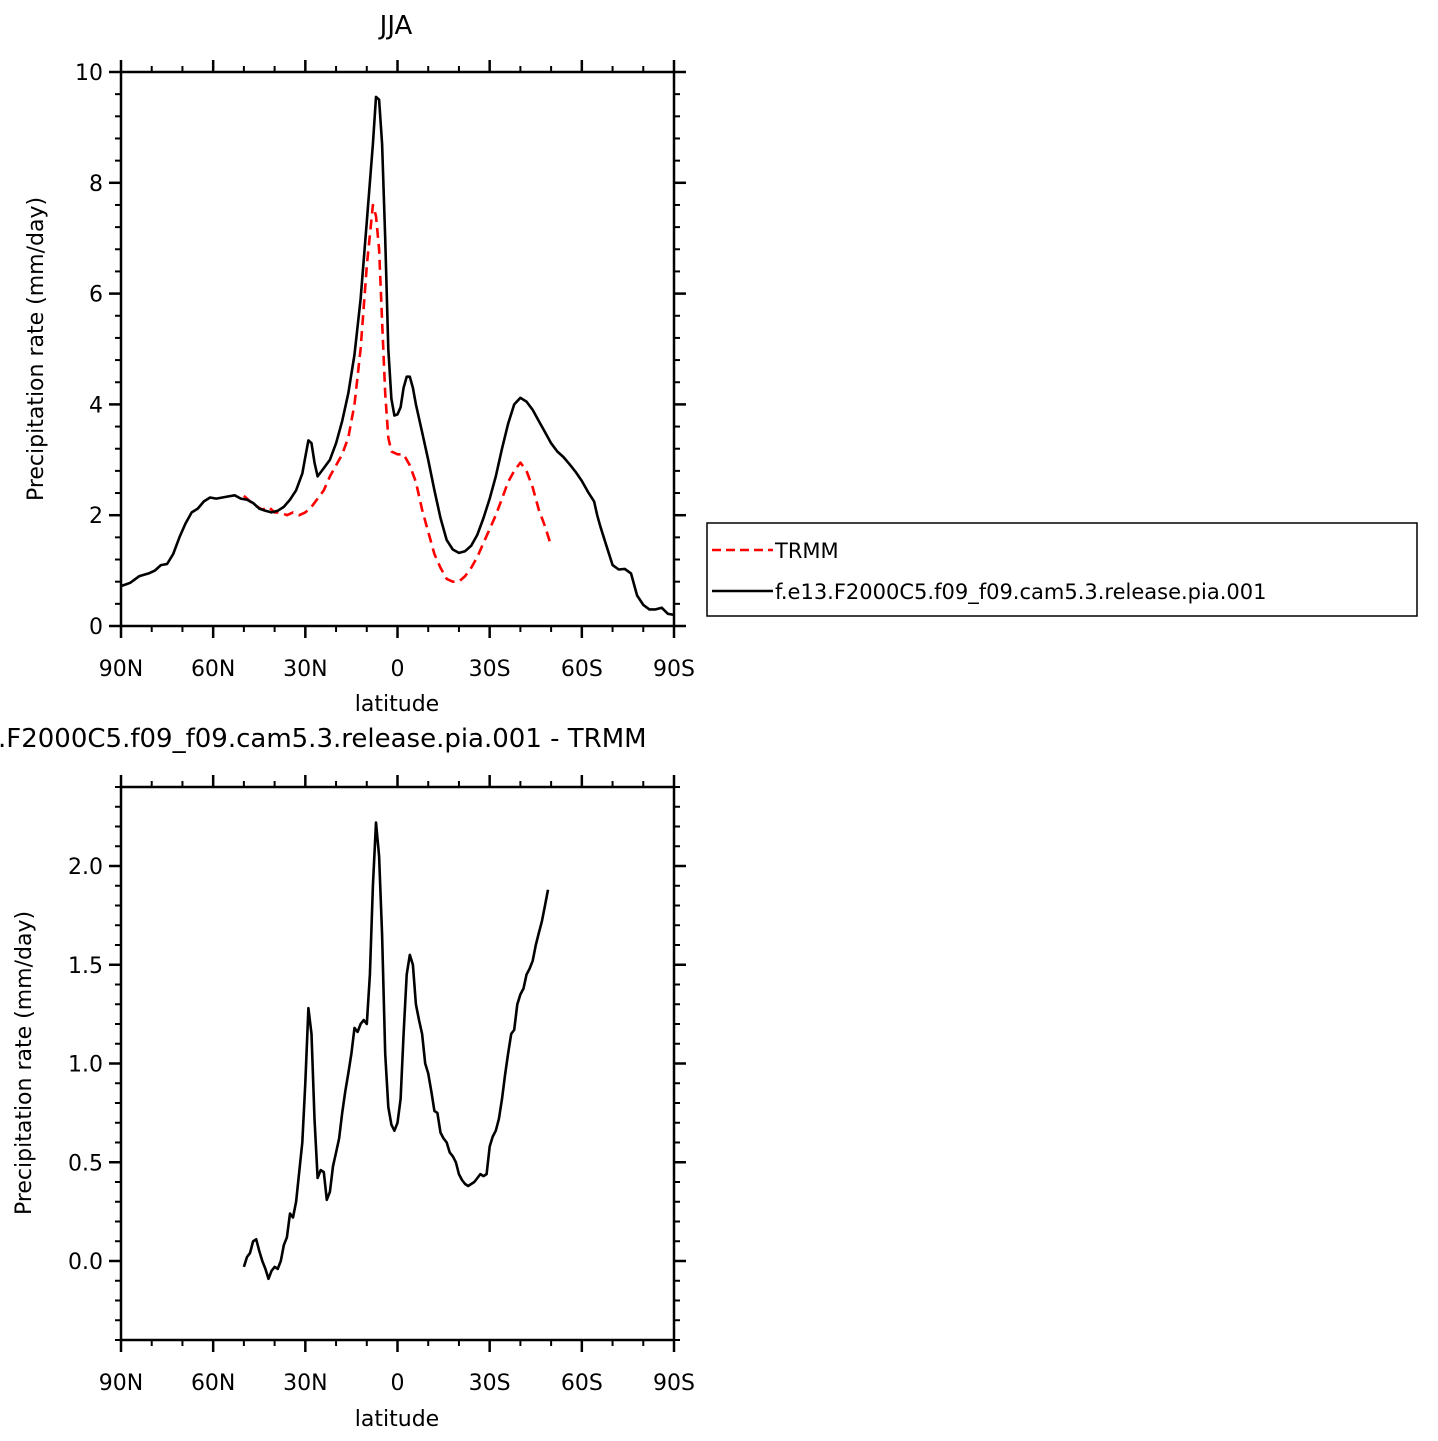 The image size is (1438, 1441). I want to click on y-tick-label: 4, so click(96, 405).